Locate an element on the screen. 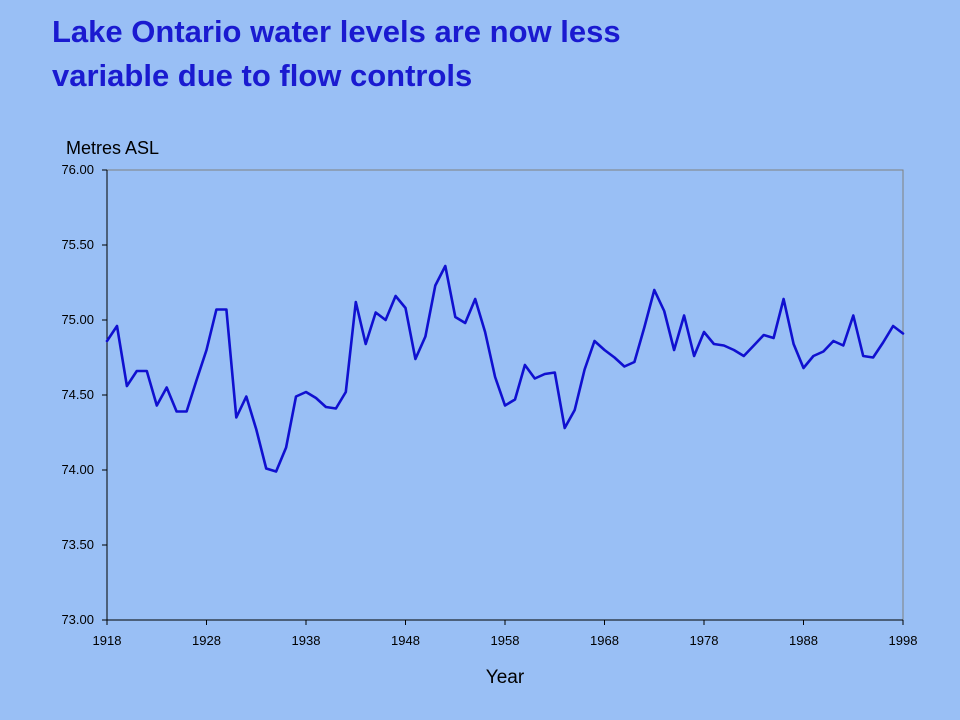  y-tick-label: 75.50 is located at coordinates (77, 244).